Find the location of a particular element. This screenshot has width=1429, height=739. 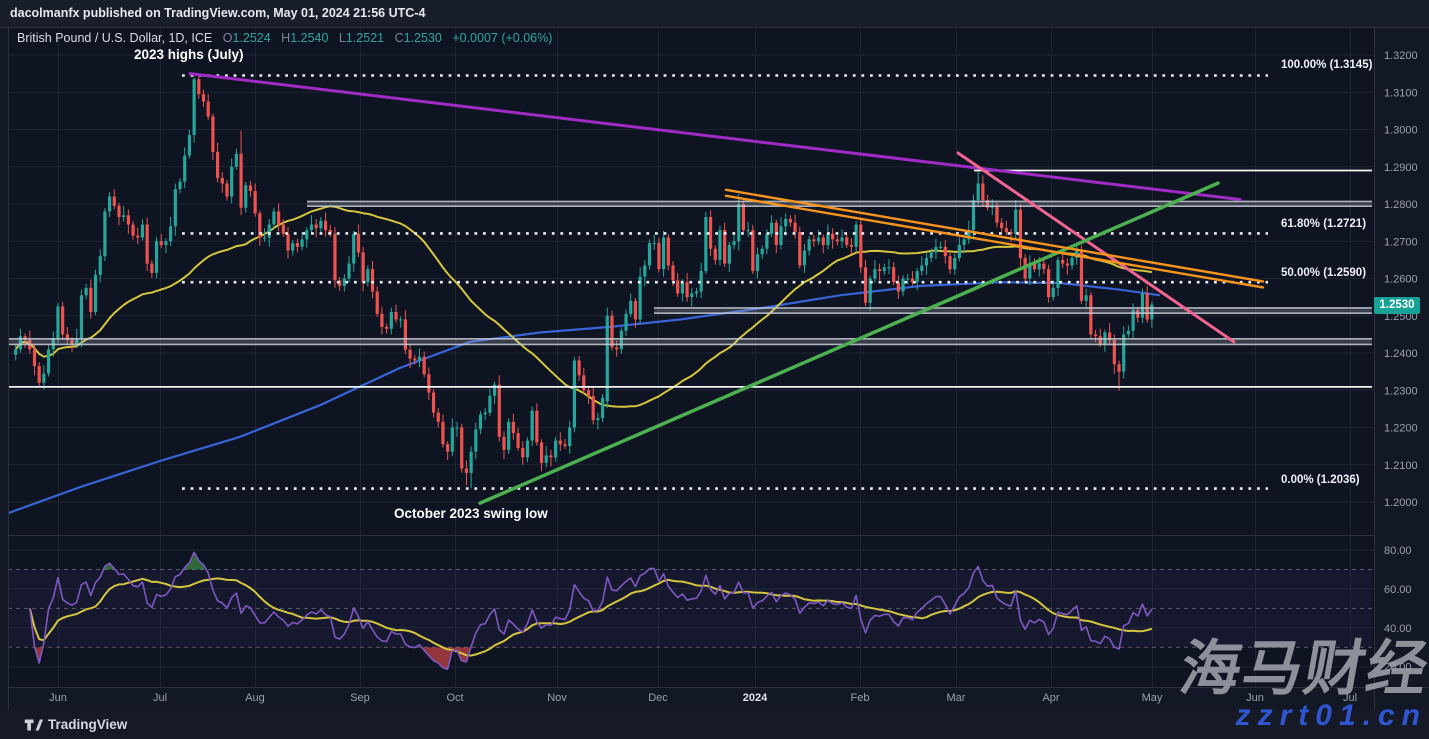

svg-text: Aug is located at coordinates (255, 698).